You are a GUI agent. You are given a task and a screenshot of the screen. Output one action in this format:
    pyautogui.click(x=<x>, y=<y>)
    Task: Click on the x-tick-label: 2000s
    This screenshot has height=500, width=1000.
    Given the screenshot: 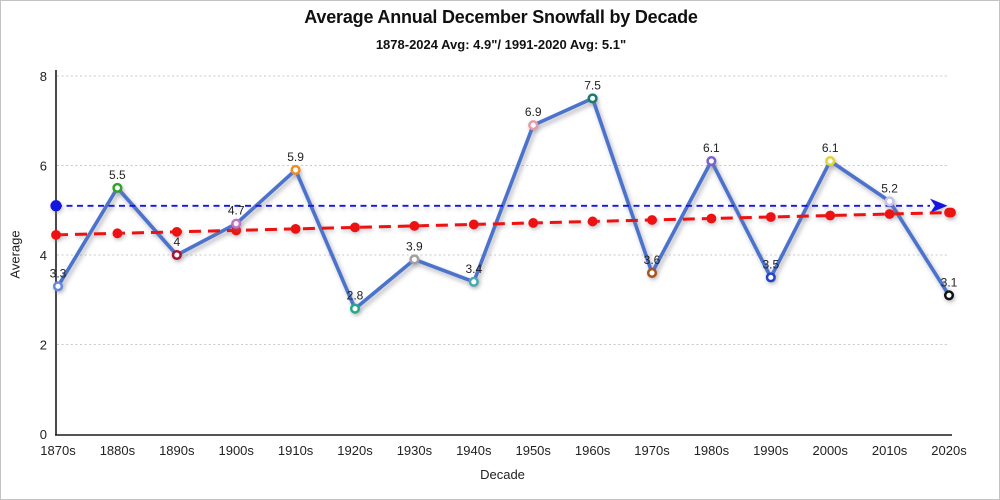 What is the action you would take?
    pyautogui.click(x=830, y=450)
    